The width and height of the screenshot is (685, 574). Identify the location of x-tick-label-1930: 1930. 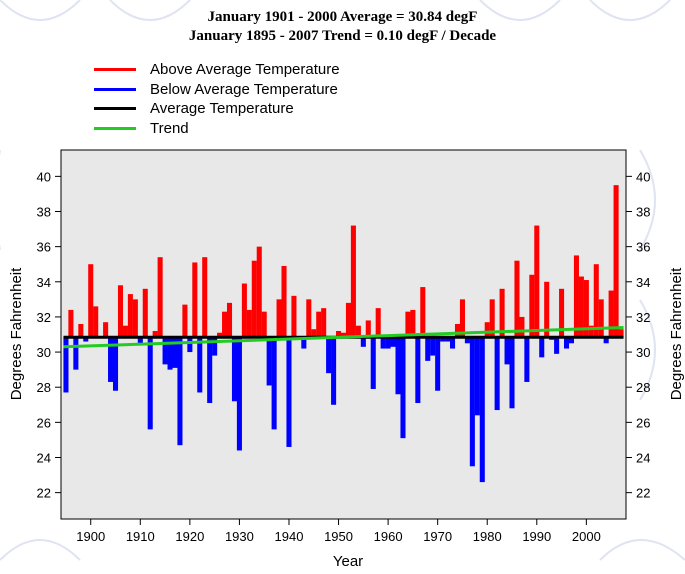
(239, 536).